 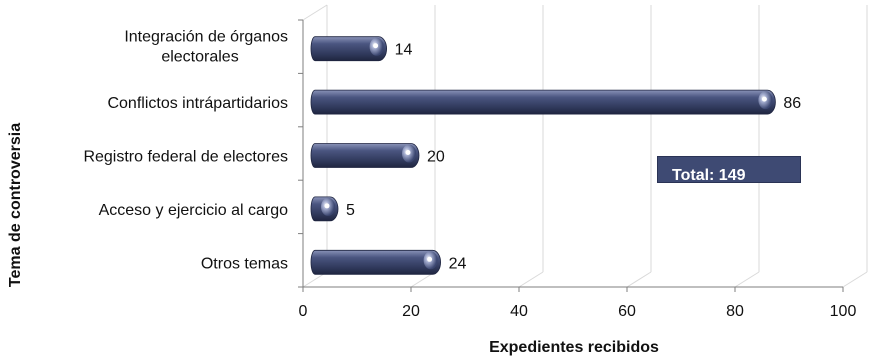 What do you see at coordinates (303, 311) in the screenshot?
I see `x-tick-label: 0` at bounding box center [303, 311].